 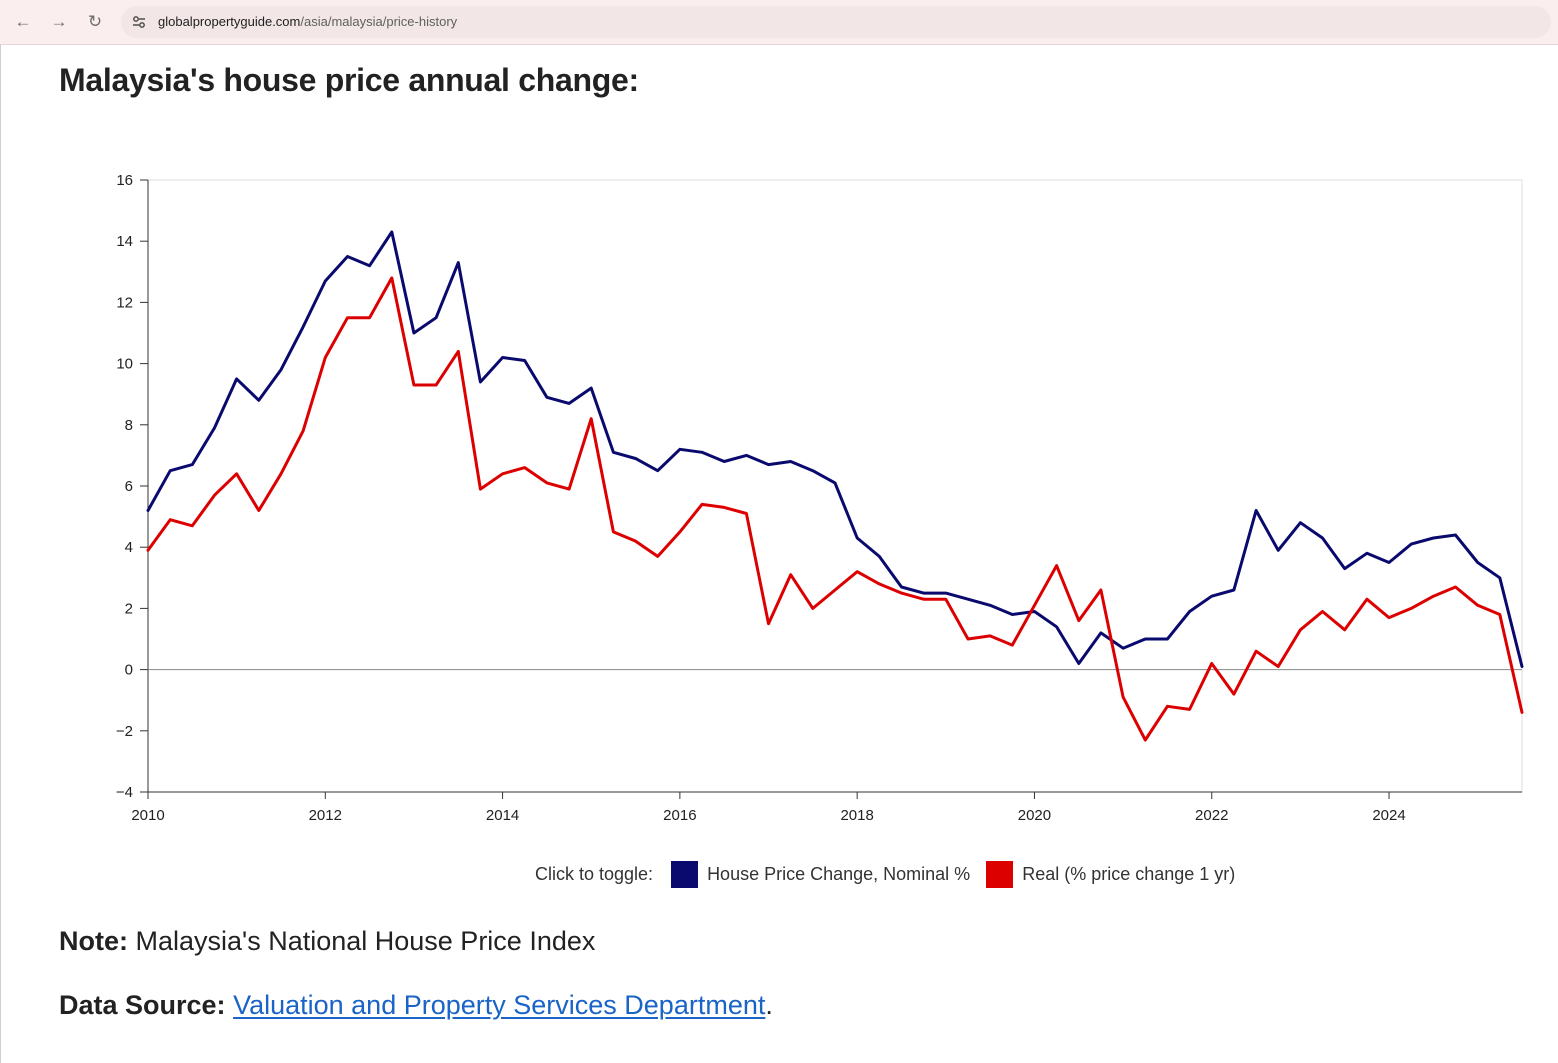 What do you see at coordinates (349, 80) in the screenshot?
I see `page-title: Malaysia's house price annual change:` at bounding box center [349, 80].